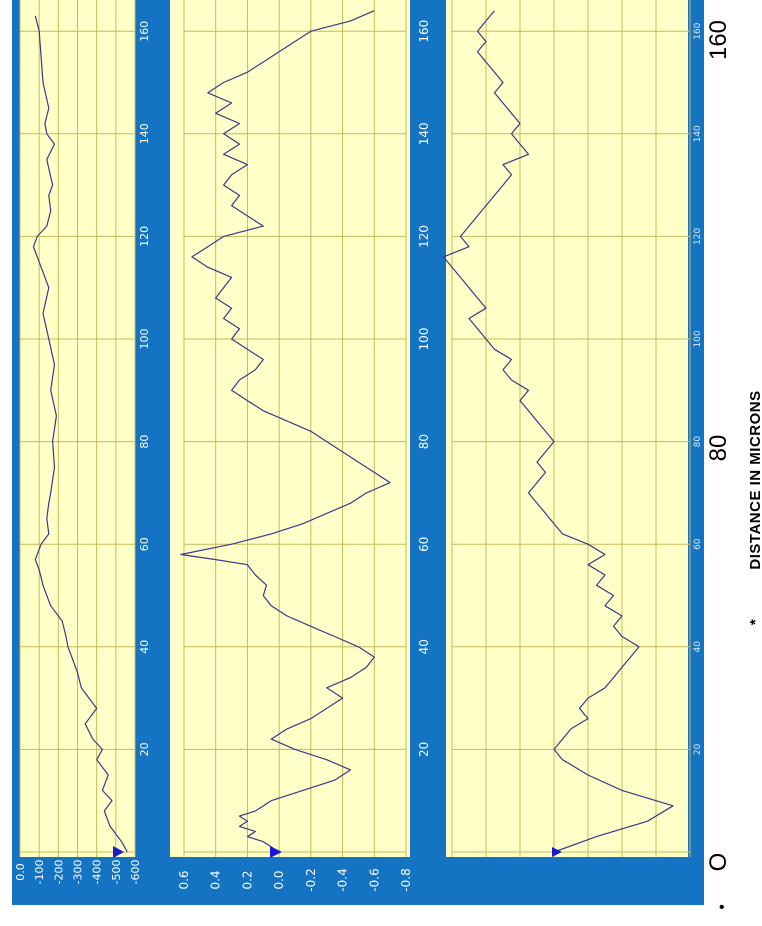 This screenshot has height=926, width=762. I want to click on panel-3-x-tick-label-160: 160, so click(698, 30).